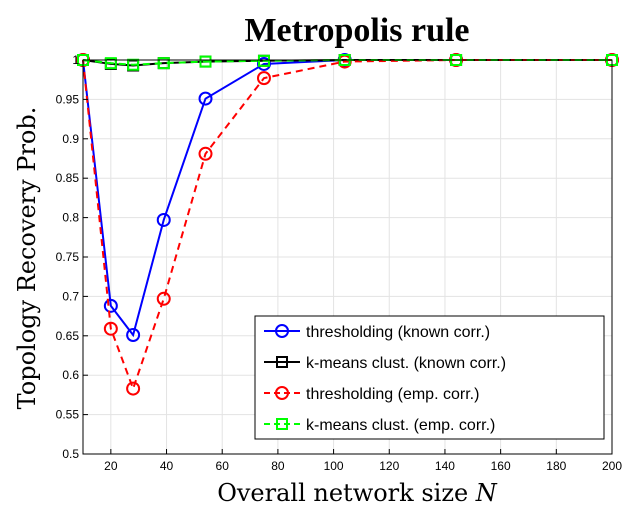 The width and height of the screenshot is (631, 508). What do you see at coordinates (356, 30) in the screenshot?
I see `chart-title: Metropolis rule` at bounding box center [356, 30].